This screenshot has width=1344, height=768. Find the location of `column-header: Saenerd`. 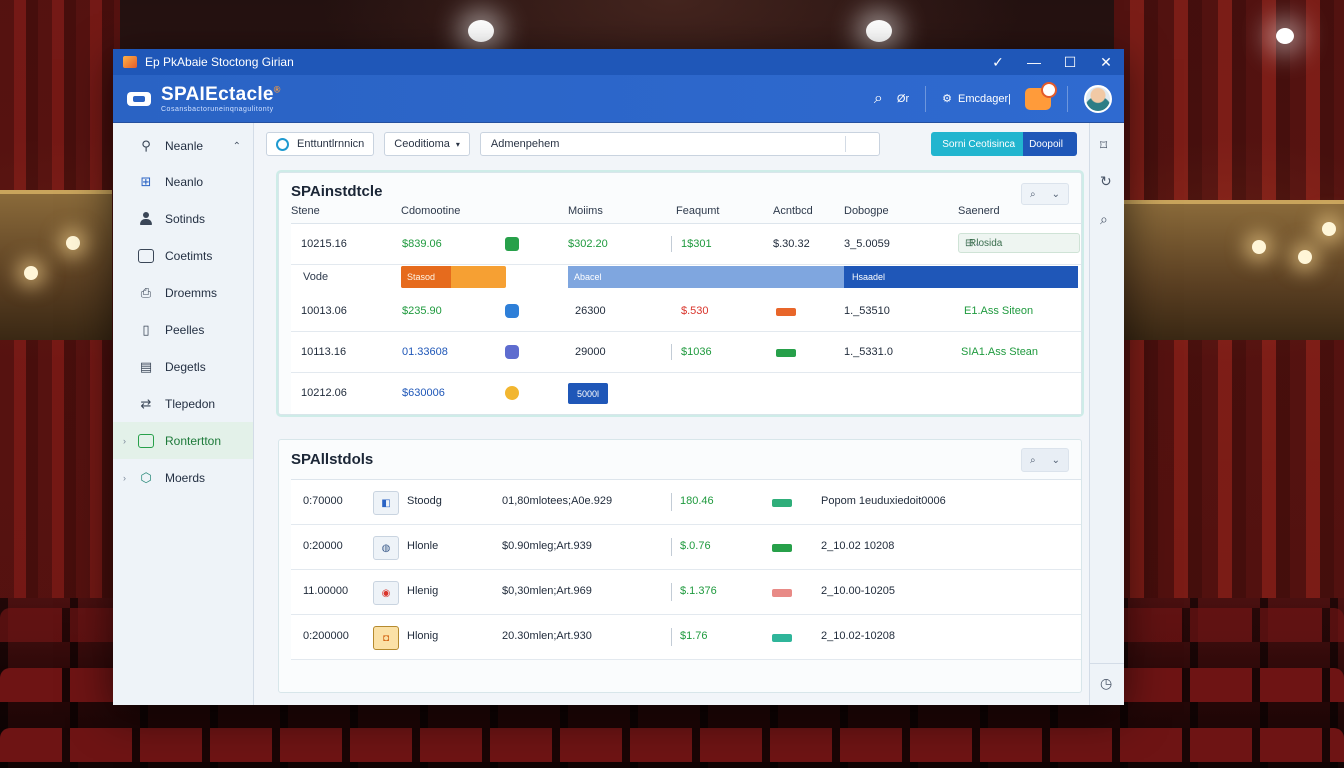

column-header: Saenerd is located at coordinates (979, 211).